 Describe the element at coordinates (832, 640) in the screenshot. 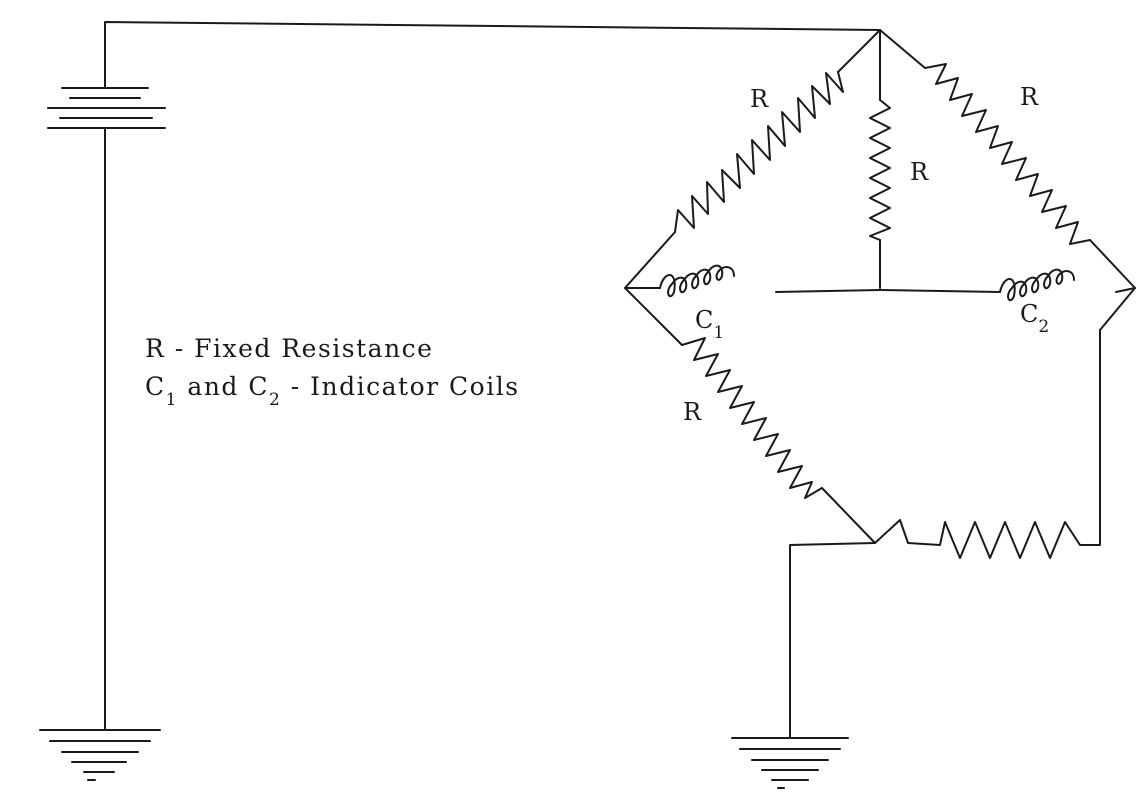

I see `bottom-wire` at that location.